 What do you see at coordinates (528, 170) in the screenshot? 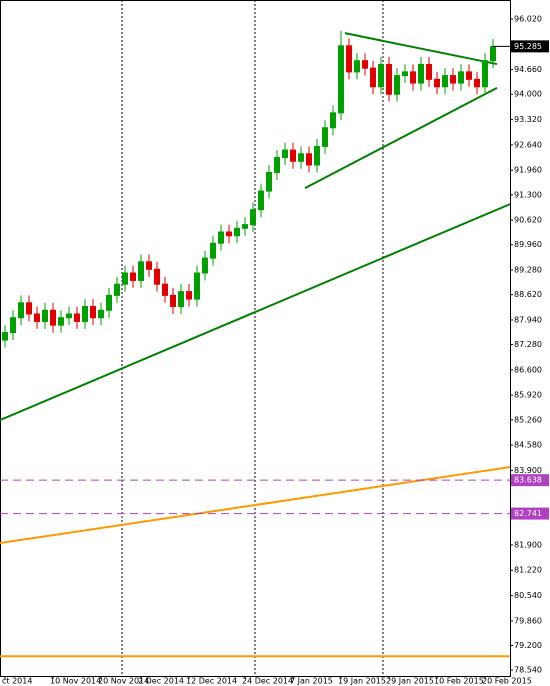
I see `y-tick-label: 91.960` at bounding box center [528, 170].